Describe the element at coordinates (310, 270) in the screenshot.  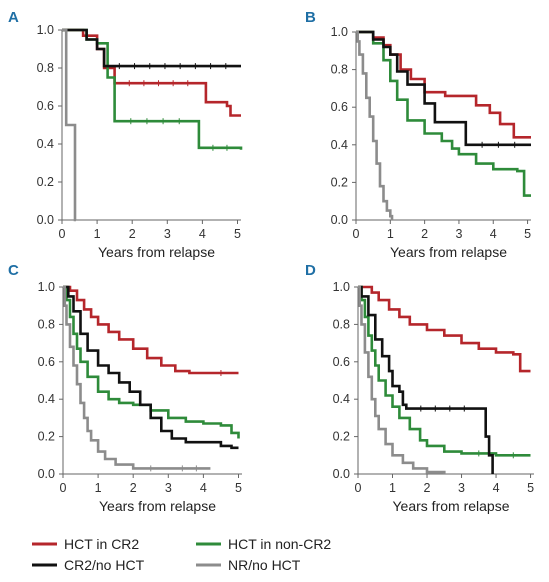
I see `panel-letter: D` at that location.